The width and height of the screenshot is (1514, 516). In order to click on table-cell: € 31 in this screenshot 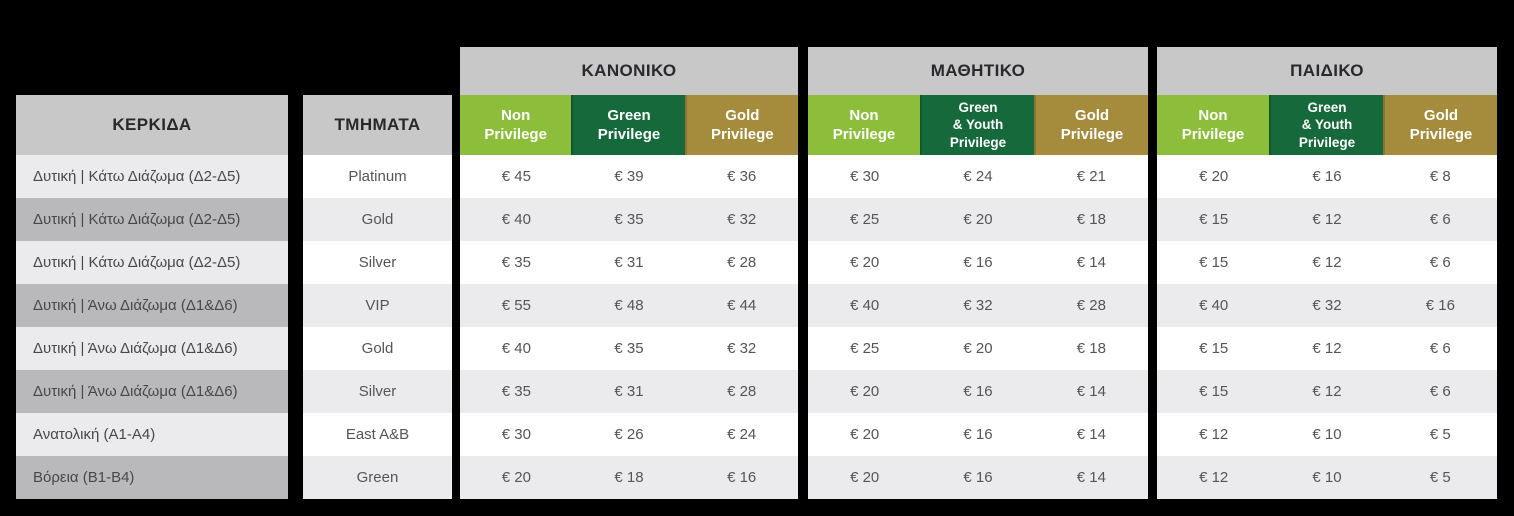, I will do `click(629, 391)`.